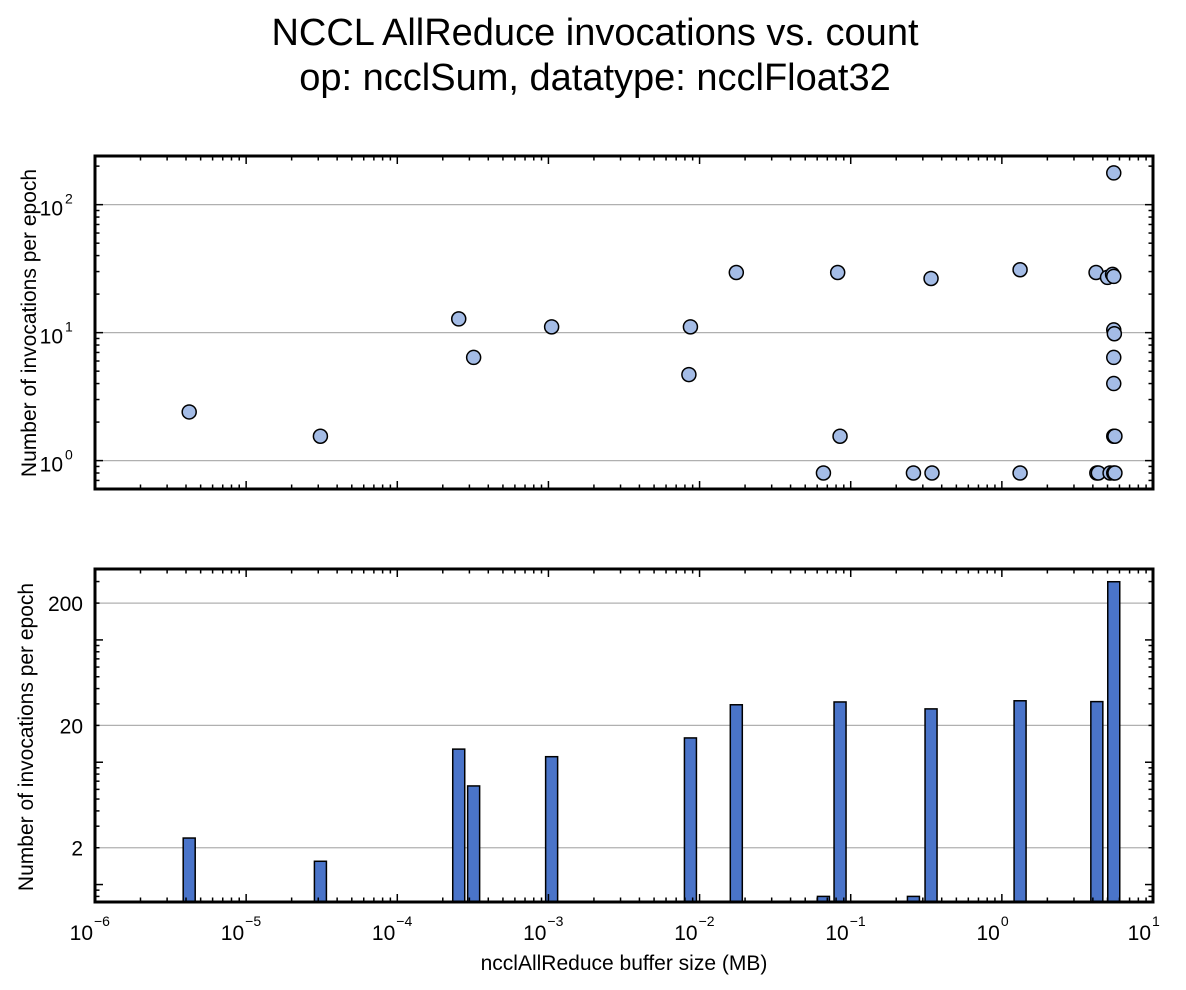 The width and height of the screenshot is (1186, 990). What do you see at coordinates (102, 921) in the screenshot?
I see `x-tick-exponent: −6` at bounding box center [102, 921].